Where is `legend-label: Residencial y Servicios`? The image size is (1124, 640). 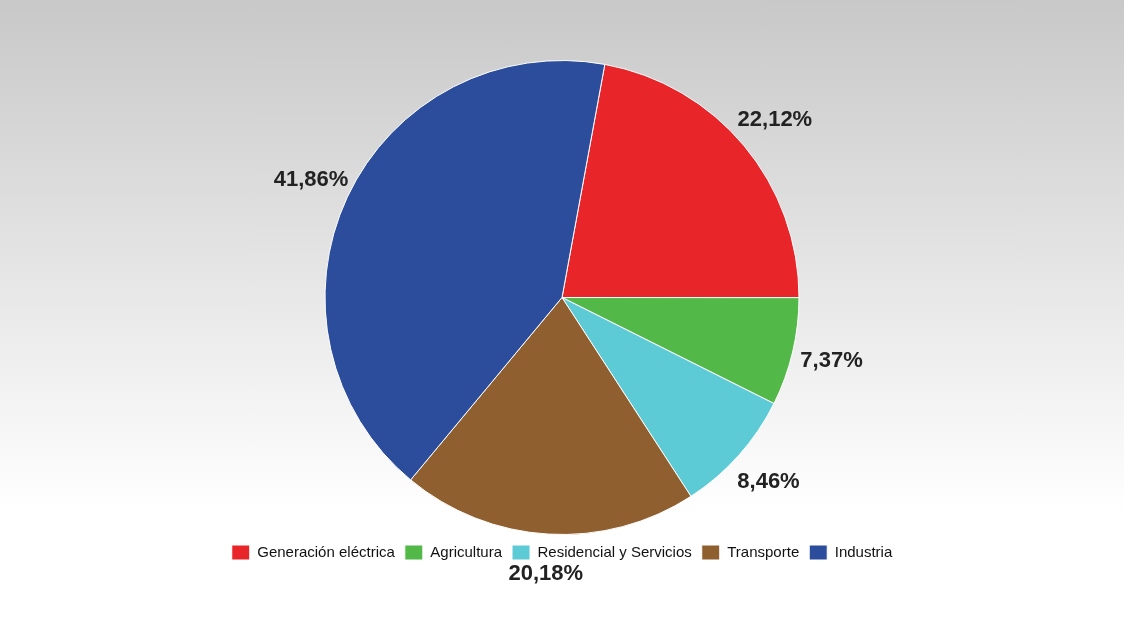 legend-label: Residencial y Servicios is located at coordinates (614, 551).